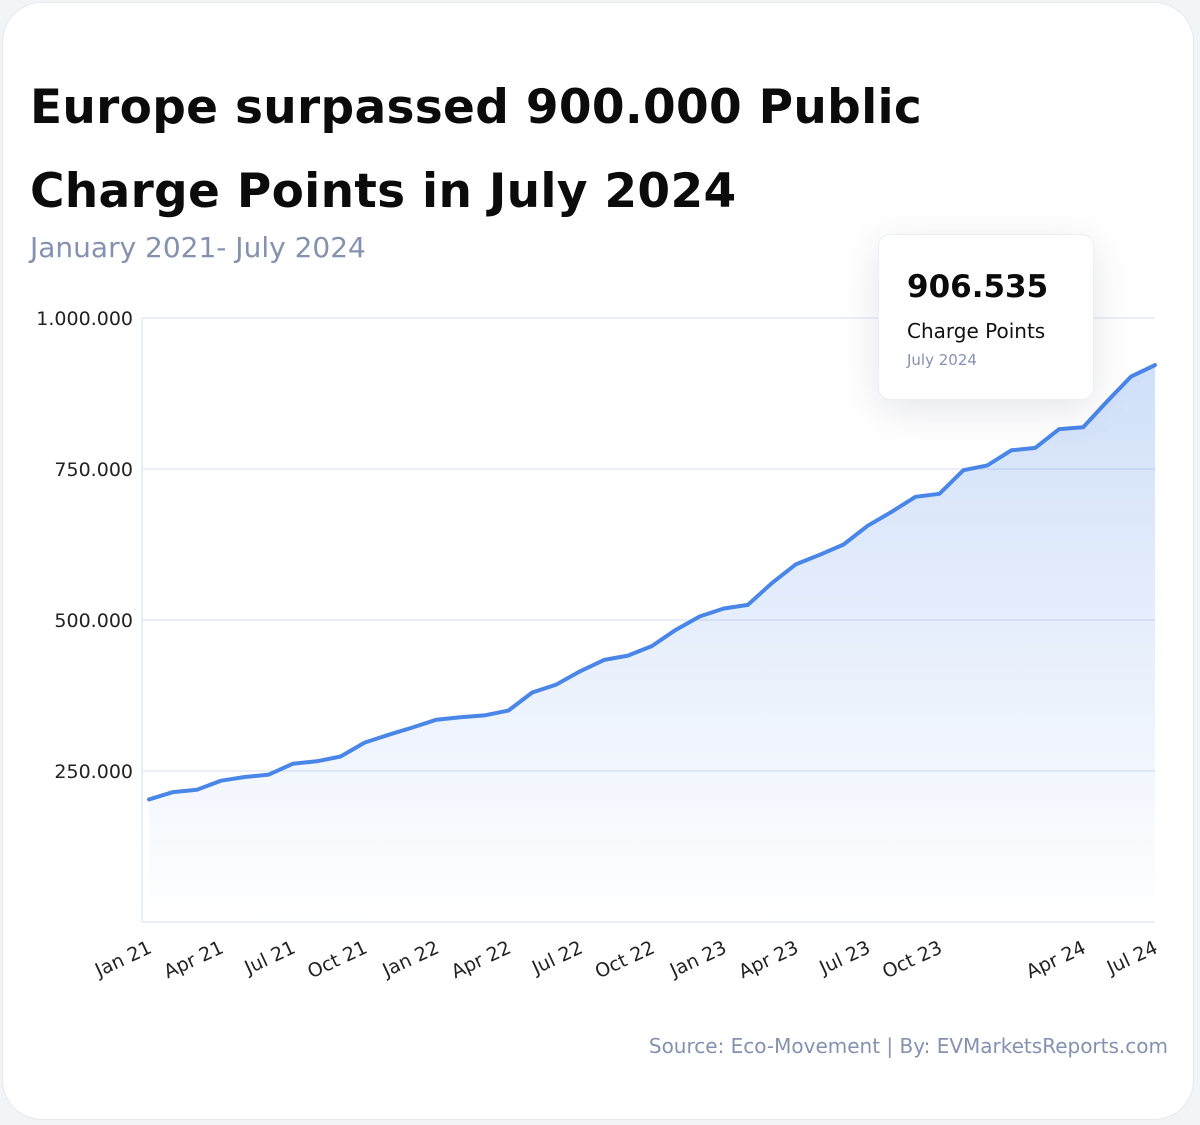 This screenshot has height=1125, width=1200. What do you see at coordinates (481, 960) in the screenshot?
I see `x-tick-label: Apr 22` at bounding box center [481, 960].